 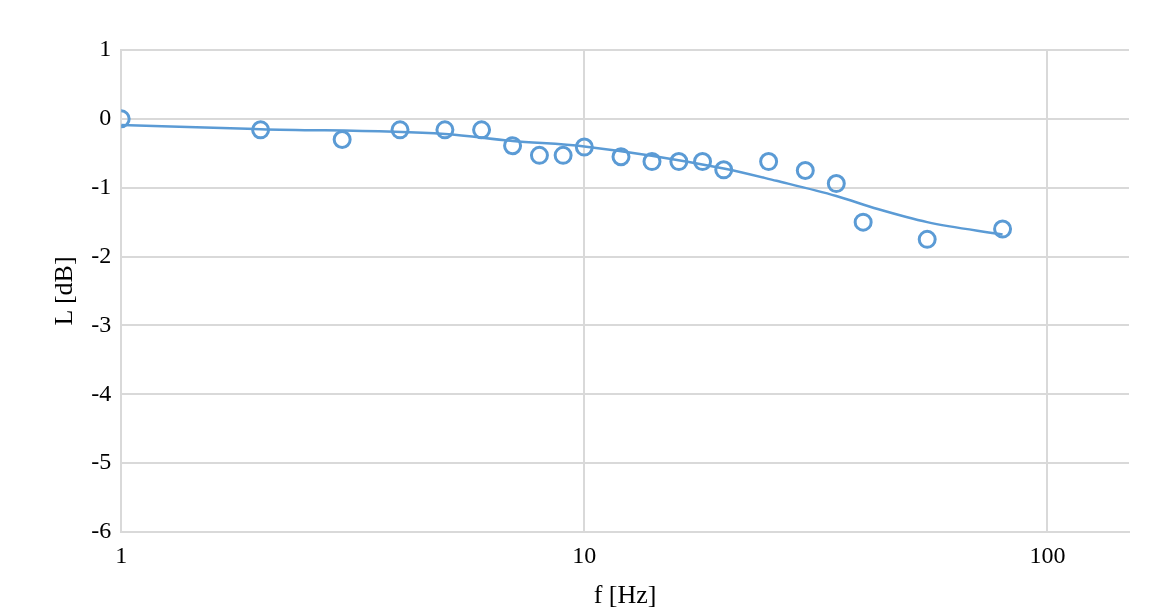 I want to click on y-tick-label: -3, so click(x=101, y=323).